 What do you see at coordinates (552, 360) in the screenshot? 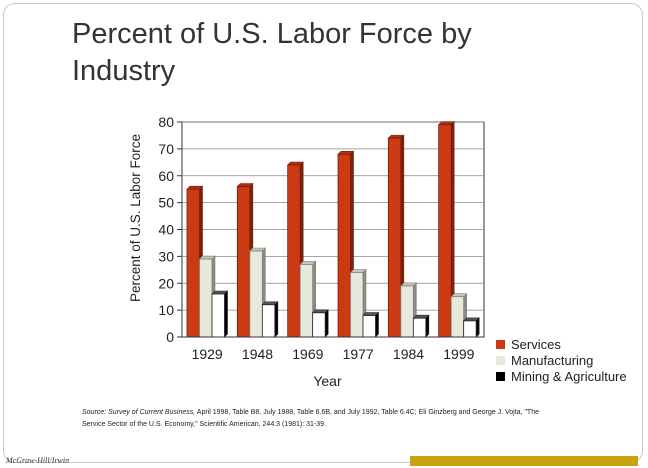
I see `legend-label-manufacturing: Manufacturing` at bounding box center [552, 360].